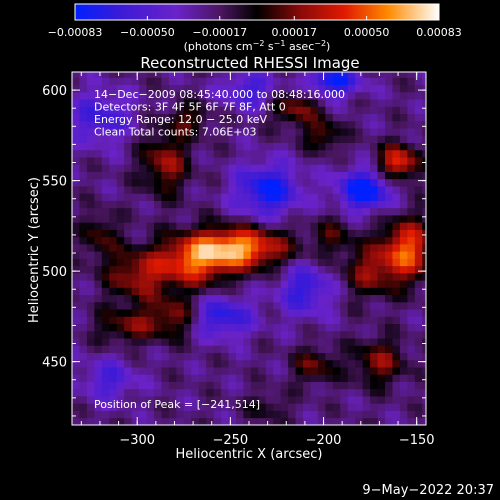 Image resolution: width=500 pixels, height=500 pixels. What do you see at coordinates (54, 272) in the screenshot?
I see `y-tick-label: 500` at bounding box center [54, 272].